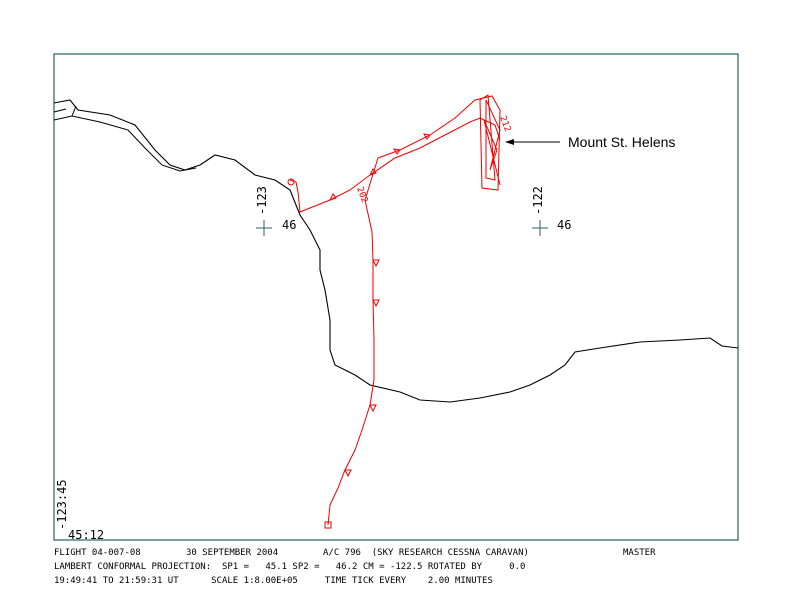 The image size is (792, 612). What do you see at coordinates (125, 138) in the screenshot?
I see `river-bank` at bounding box center [125, 138].